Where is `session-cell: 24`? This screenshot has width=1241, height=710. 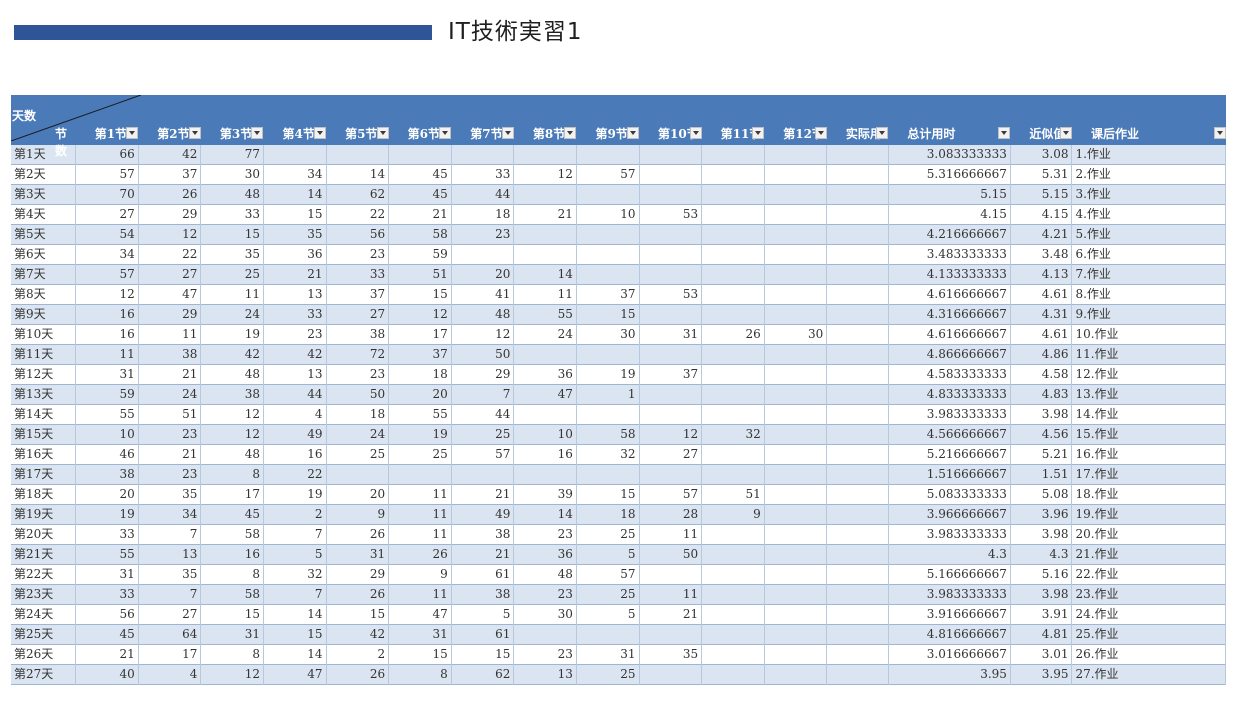
session-cell: 24 is located at coordinates (358, 434).